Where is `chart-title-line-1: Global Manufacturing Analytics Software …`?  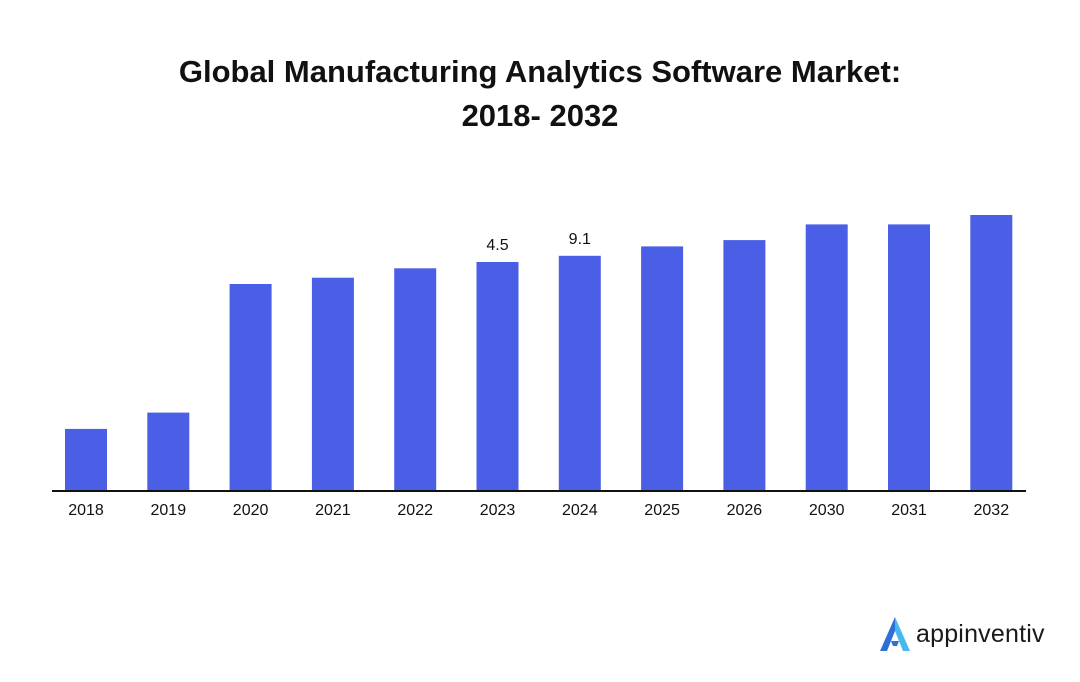 chart-title-line-1: Global Manufacturing Analytics Software … is located at coordinates (540, 71).